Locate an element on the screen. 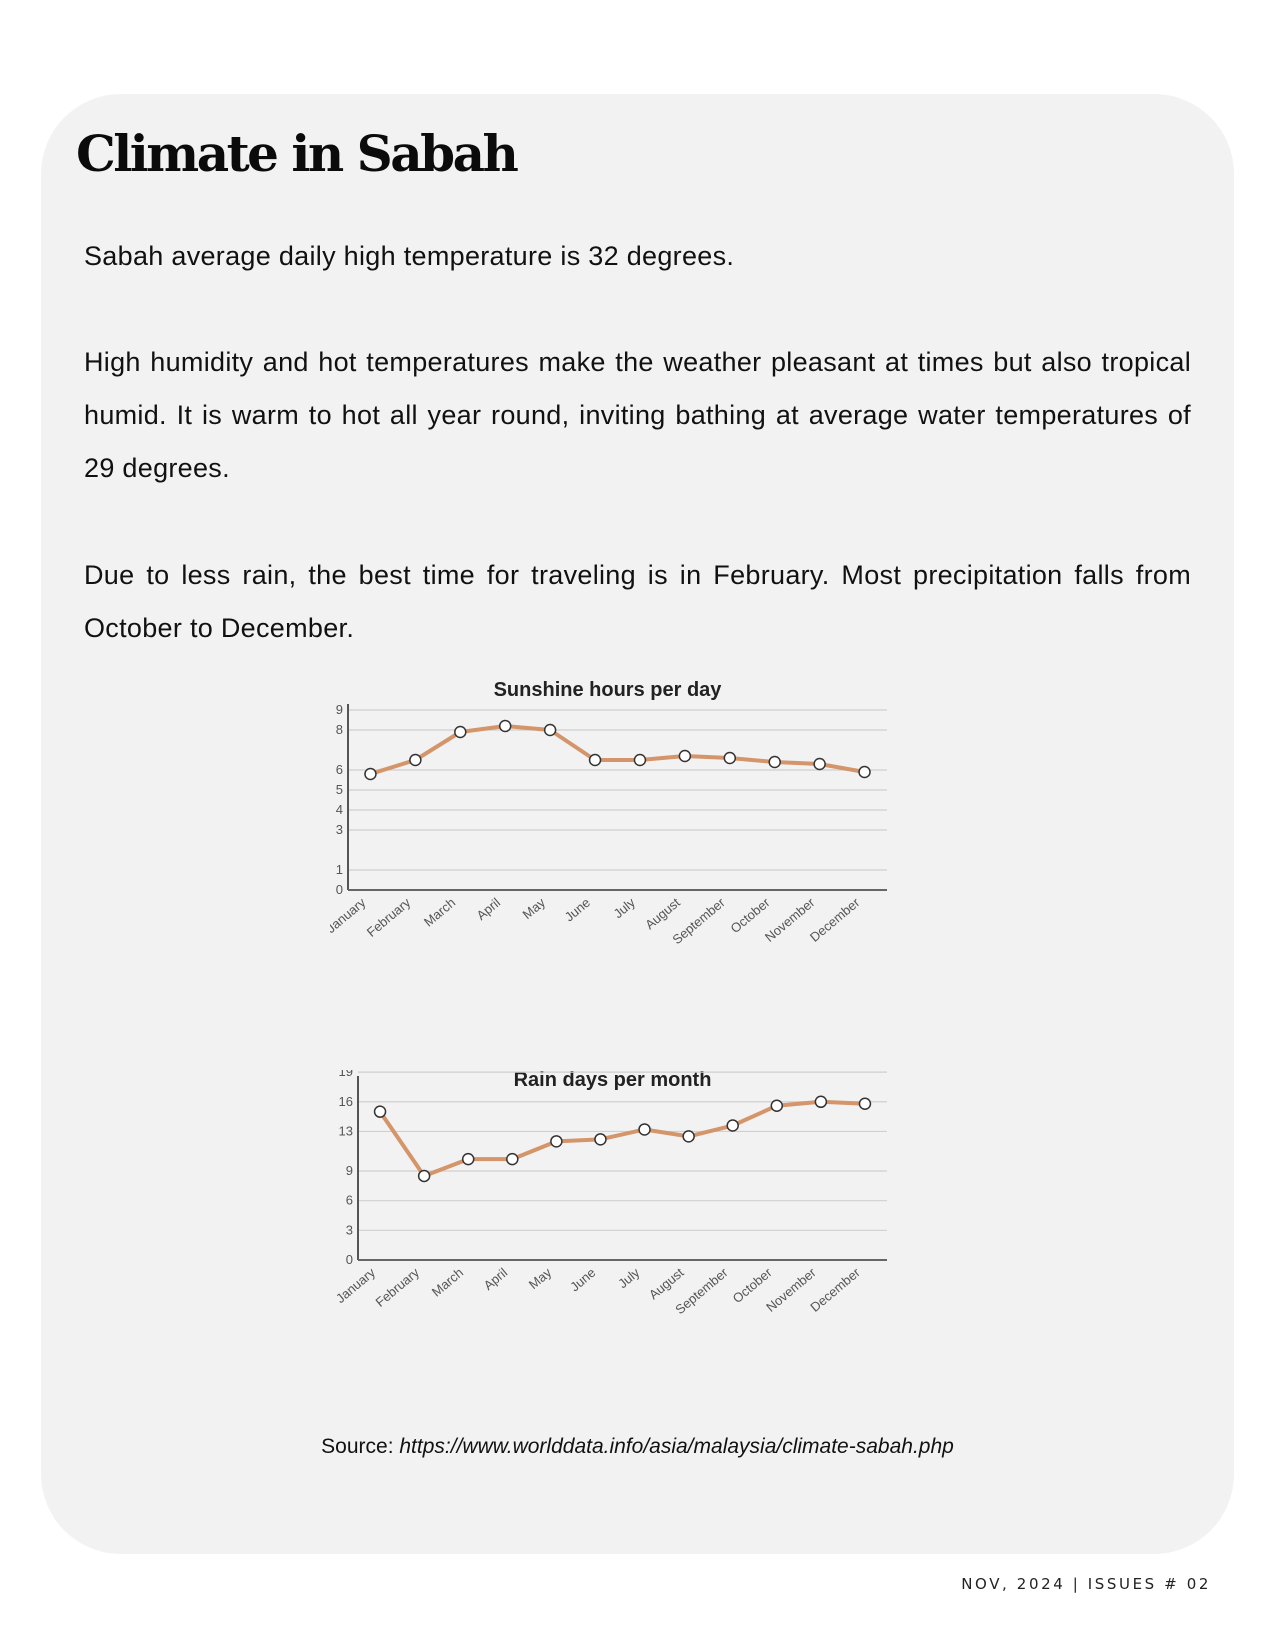 Image resolution: width=1275 pixels, height=1650 pixels. chart-title: Sunshine hours per day is located at coordinates (608, 690).